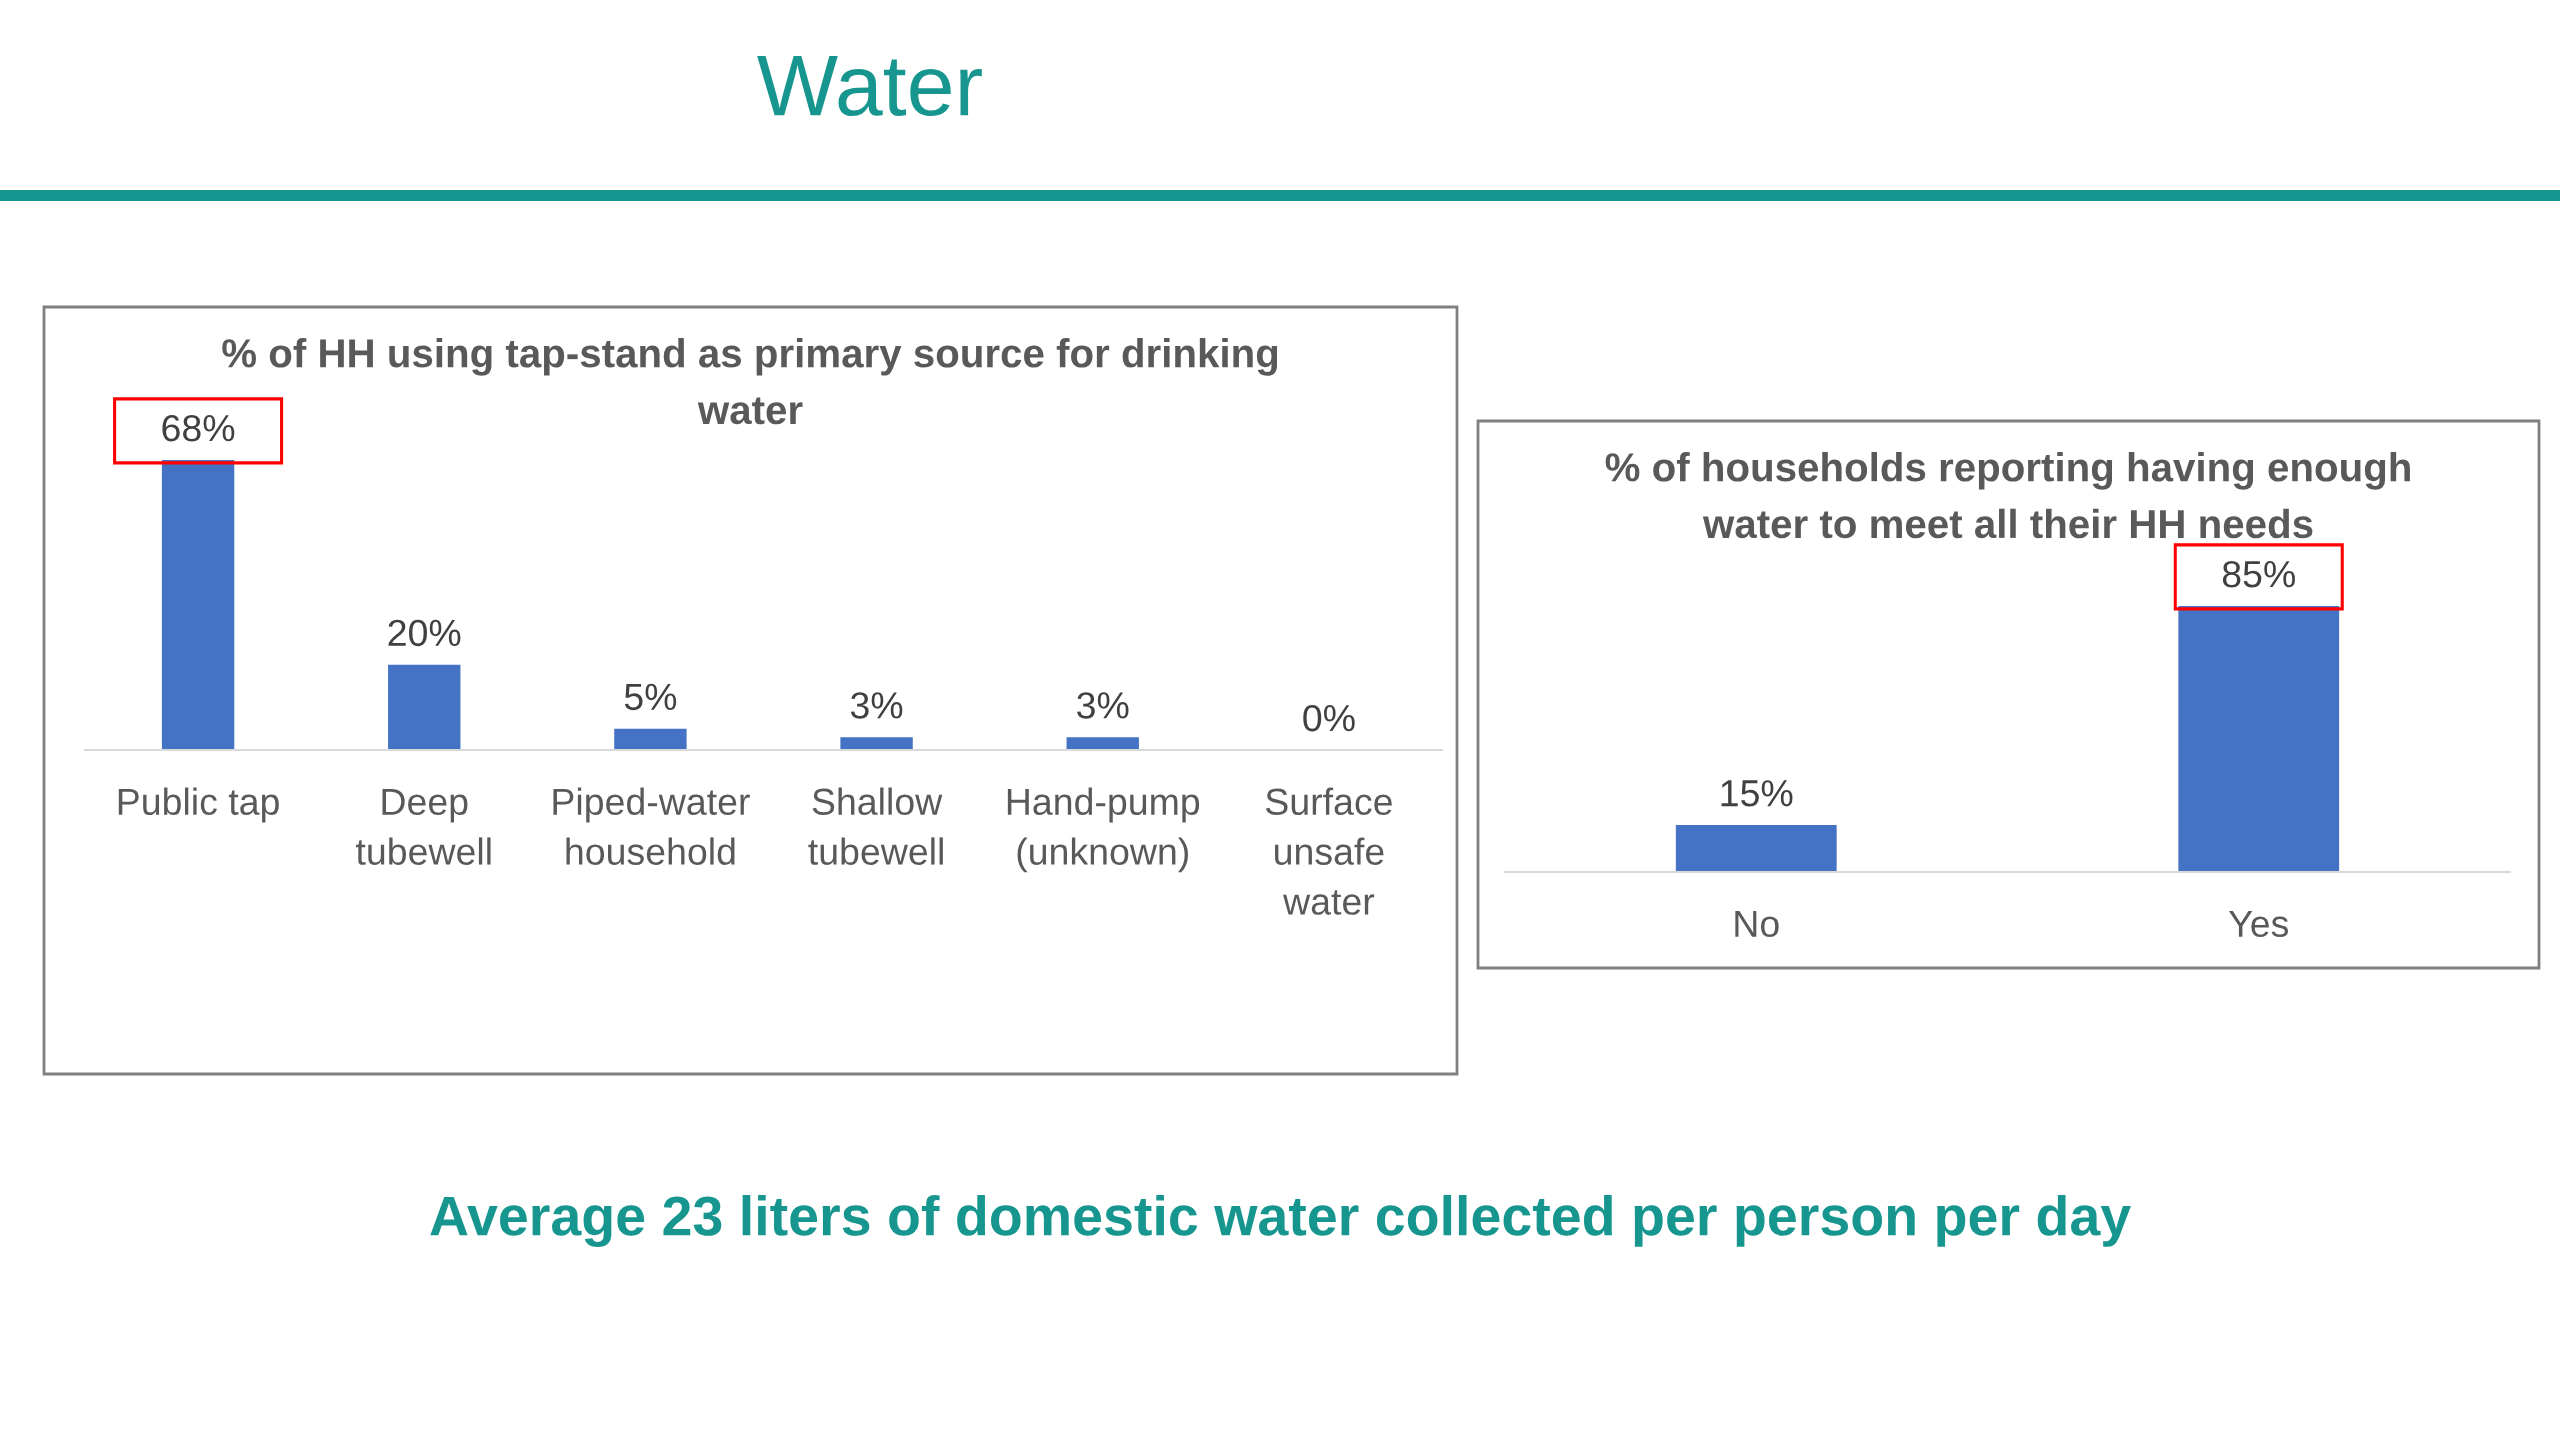 The width and height of the screenshot is (2560, 1440). Describe the element at coordinates (650, 697) in the screenshot. I see `data-label: 5%` at that location.